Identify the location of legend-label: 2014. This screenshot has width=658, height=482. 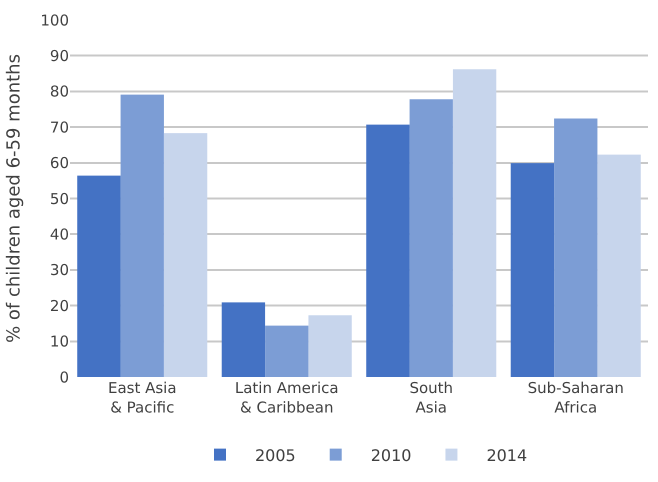
(507, 455).